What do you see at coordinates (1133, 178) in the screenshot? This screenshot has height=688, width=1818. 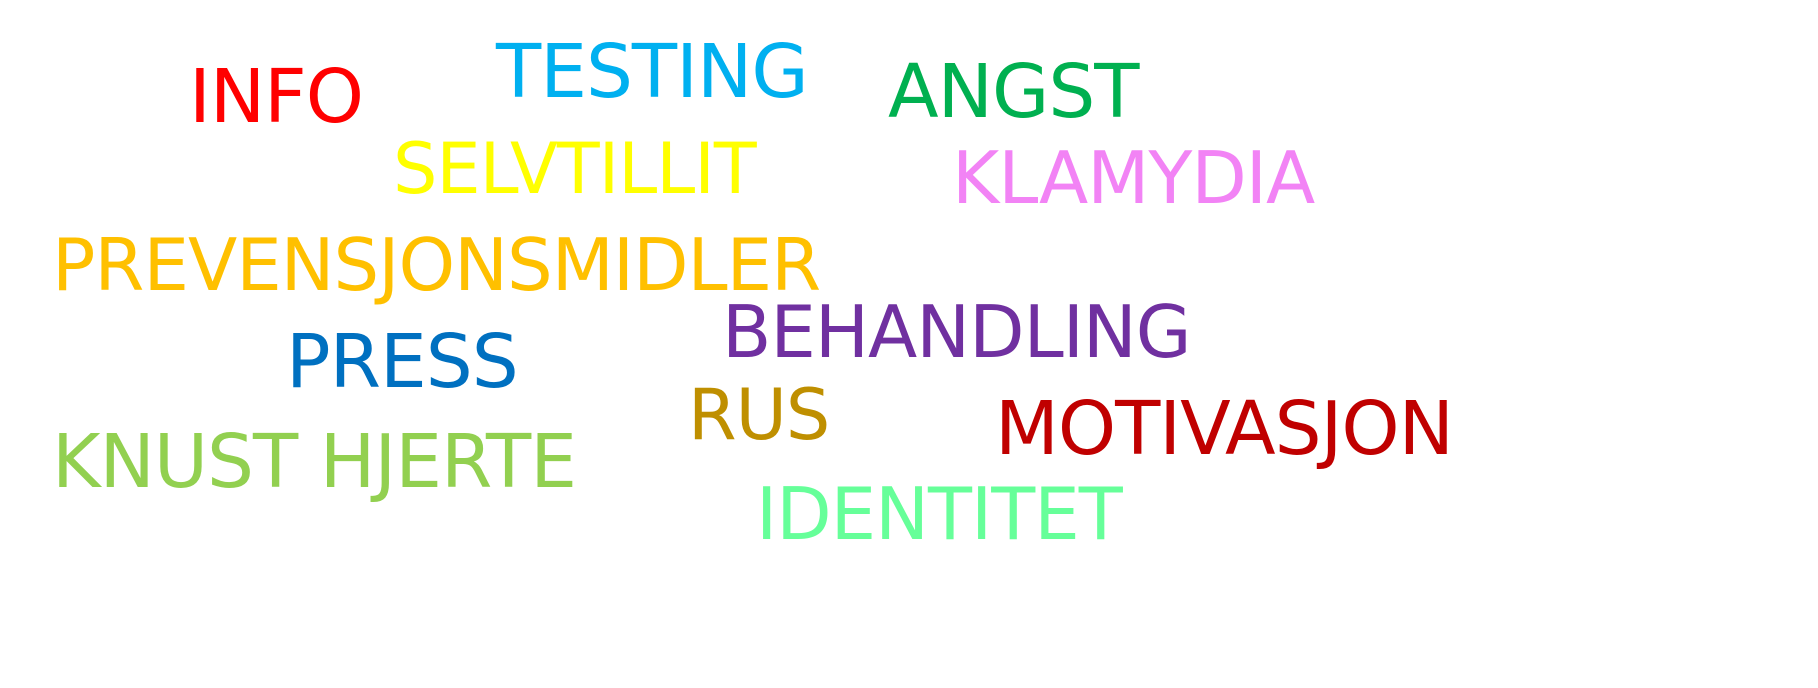 I see `word-klamydia: KLAMYDIA` at bounding box center [1133, 178].